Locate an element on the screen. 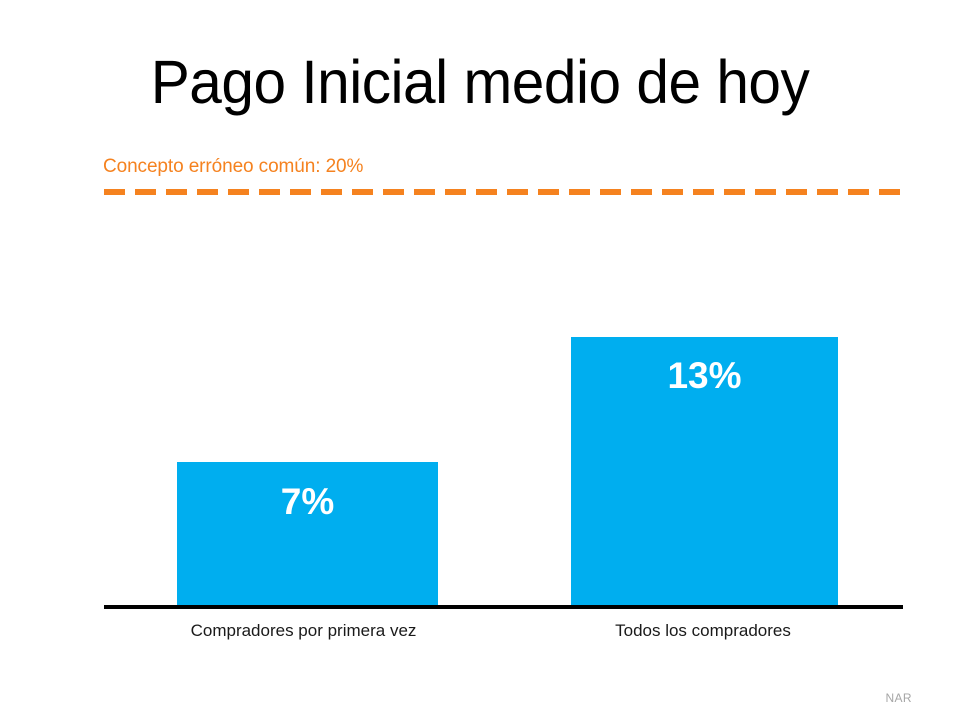  x-axis-label-compradores-por-primera-vez: Compradores por primera vez is located at coordinates (303, 630).